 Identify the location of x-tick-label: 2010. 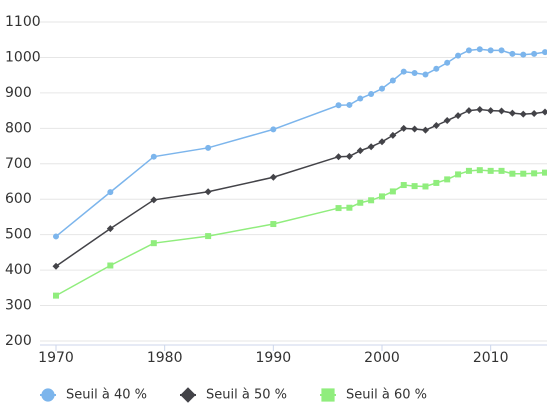
(491, 358).